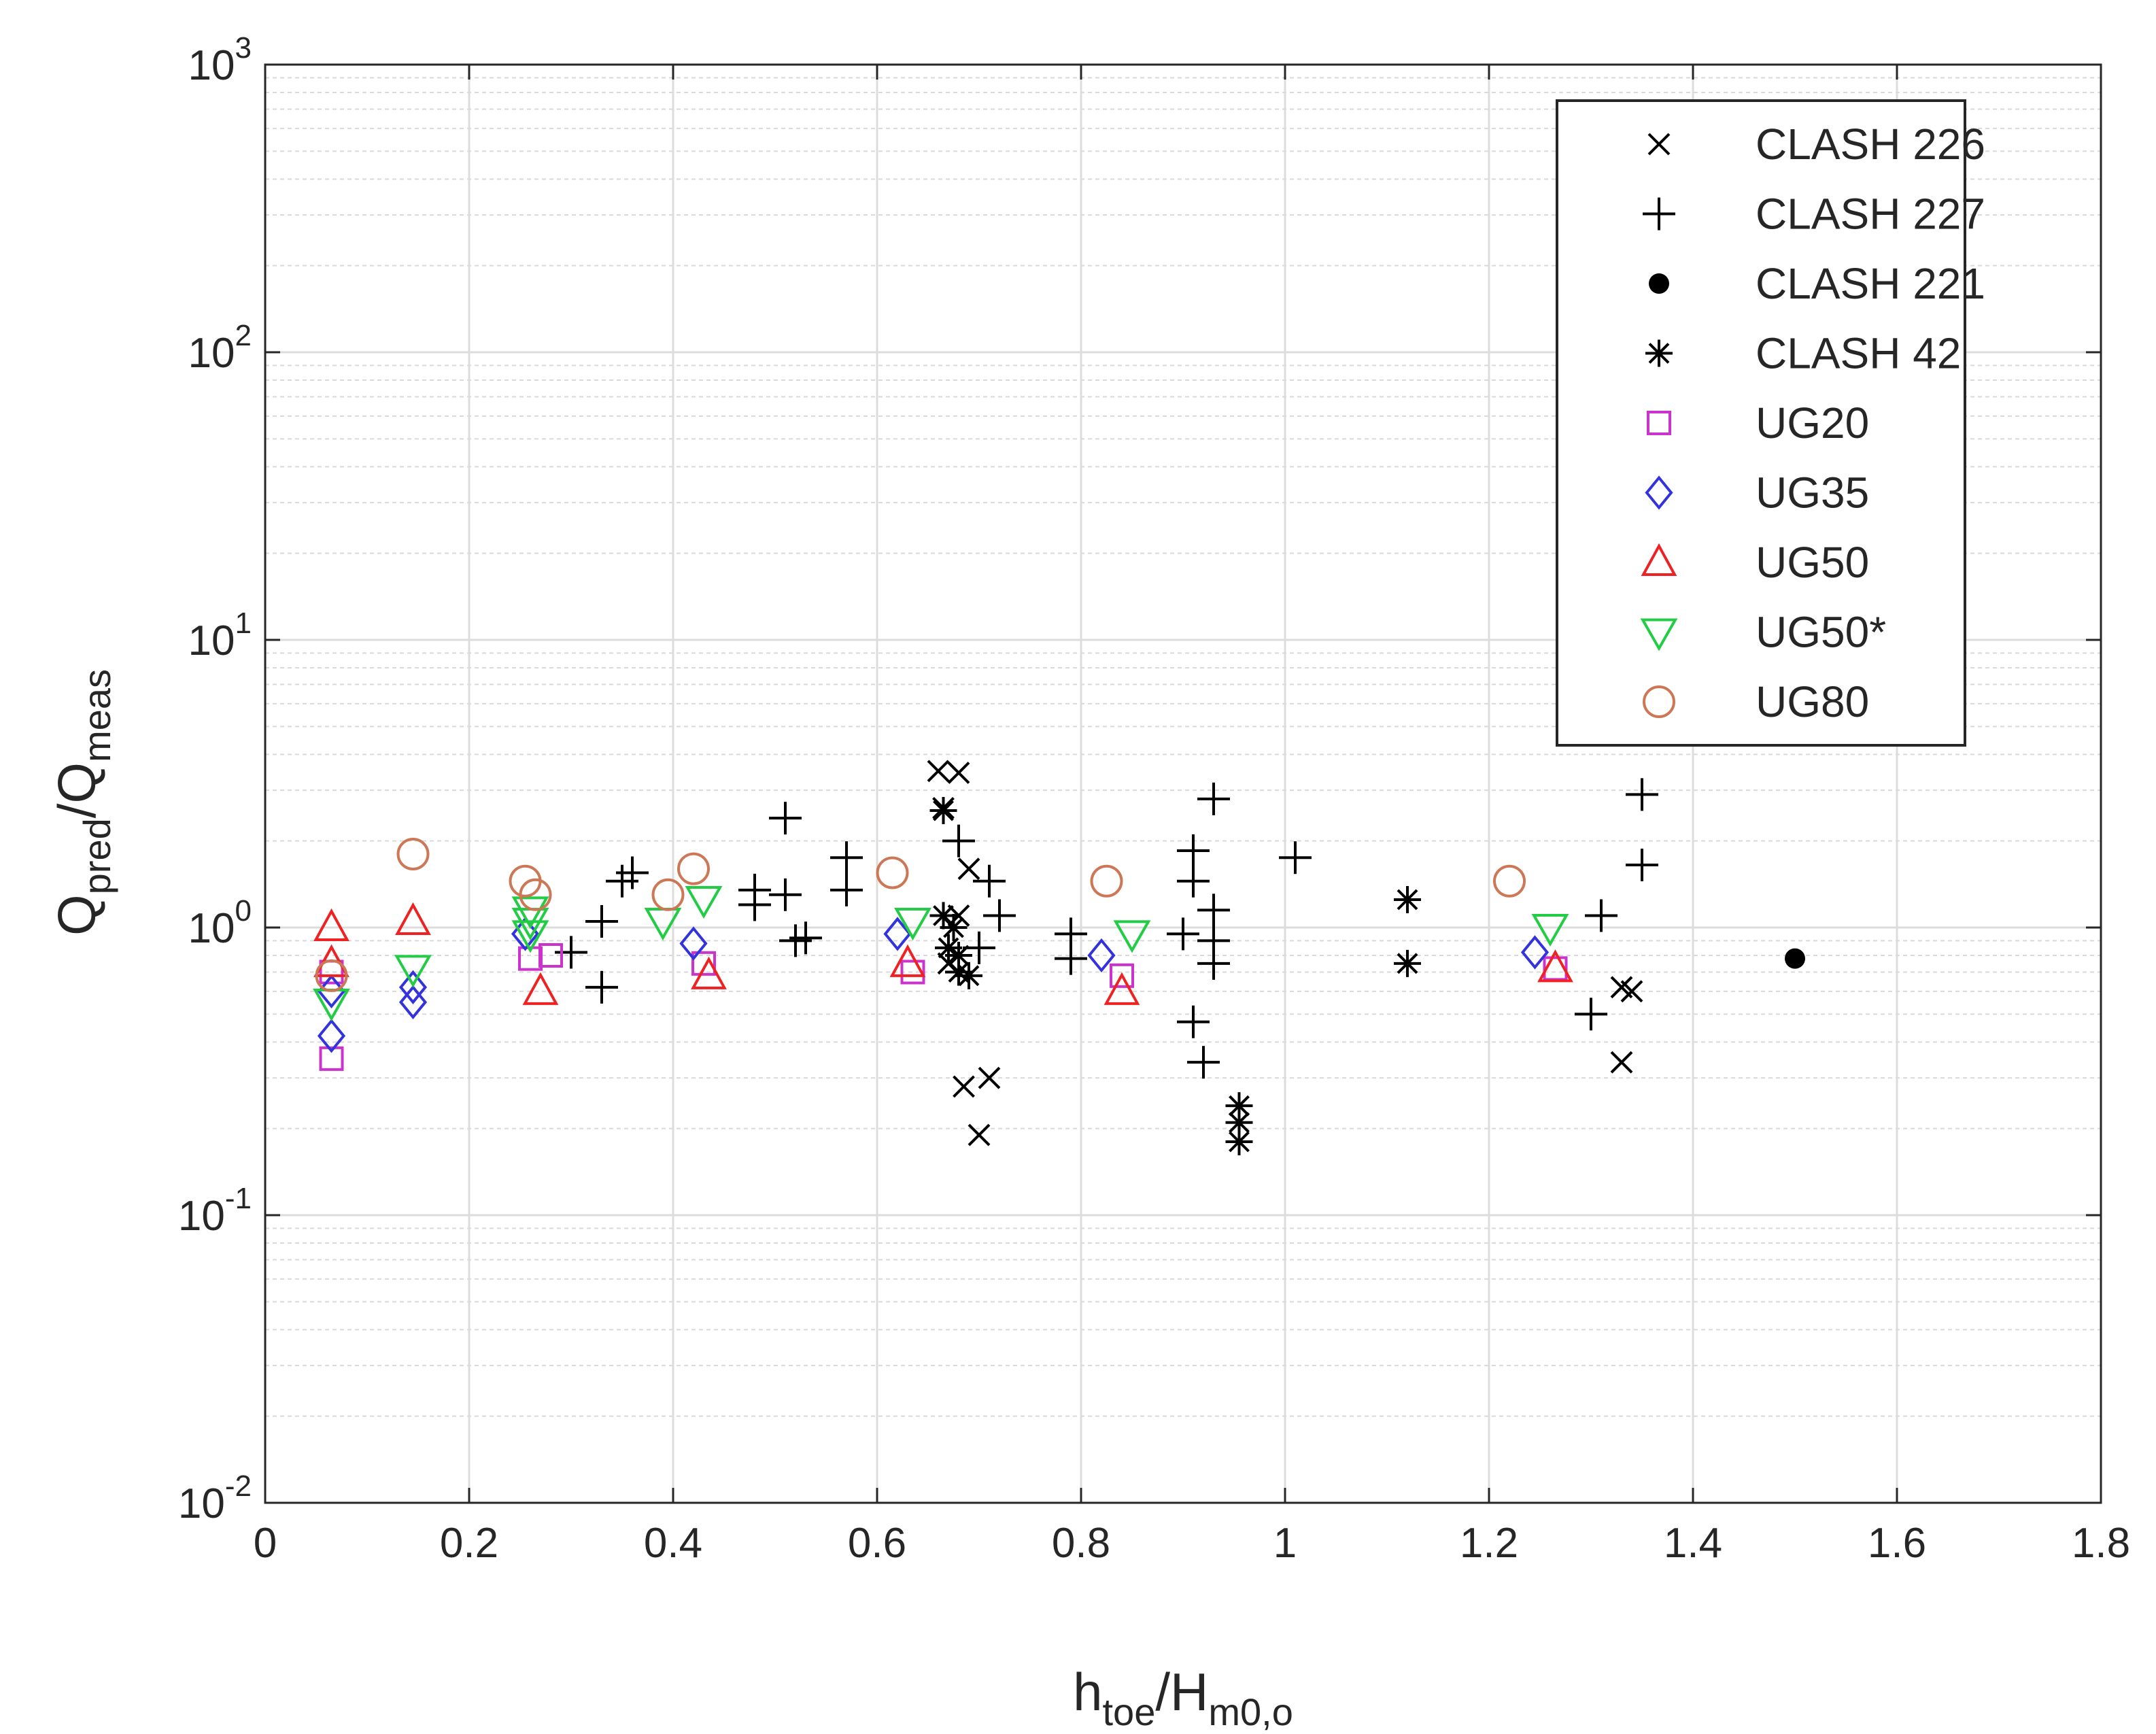 This screenshot has height=1734, width=2156. Describe the element at coordinates (1812, 493) in the screenshot. I see `legend-label-ug35: UG35` at that location.